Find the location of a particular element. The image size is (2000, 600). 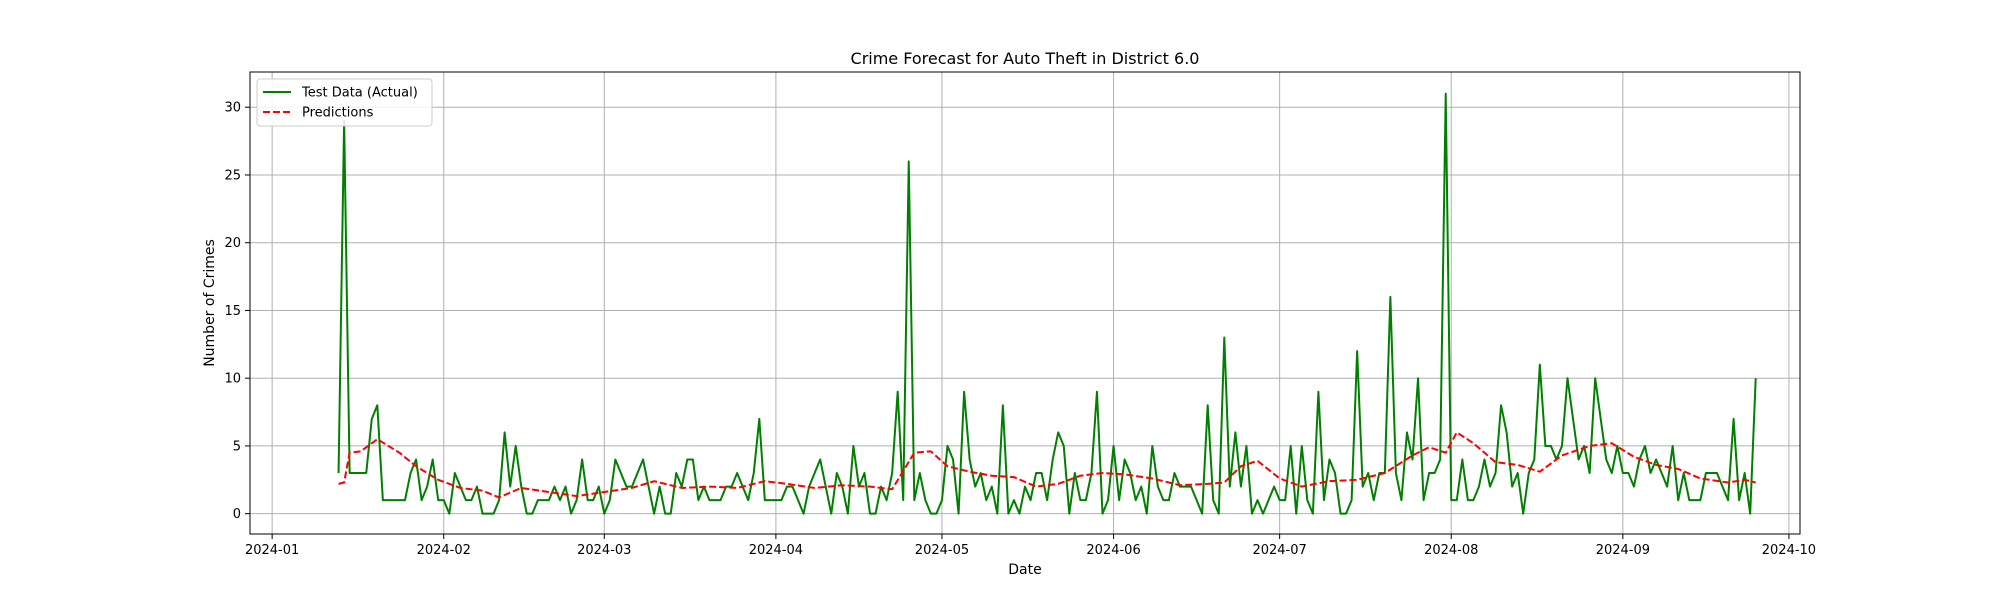

x-tick-label: 2024-04 is located at coordinates (776, 550).